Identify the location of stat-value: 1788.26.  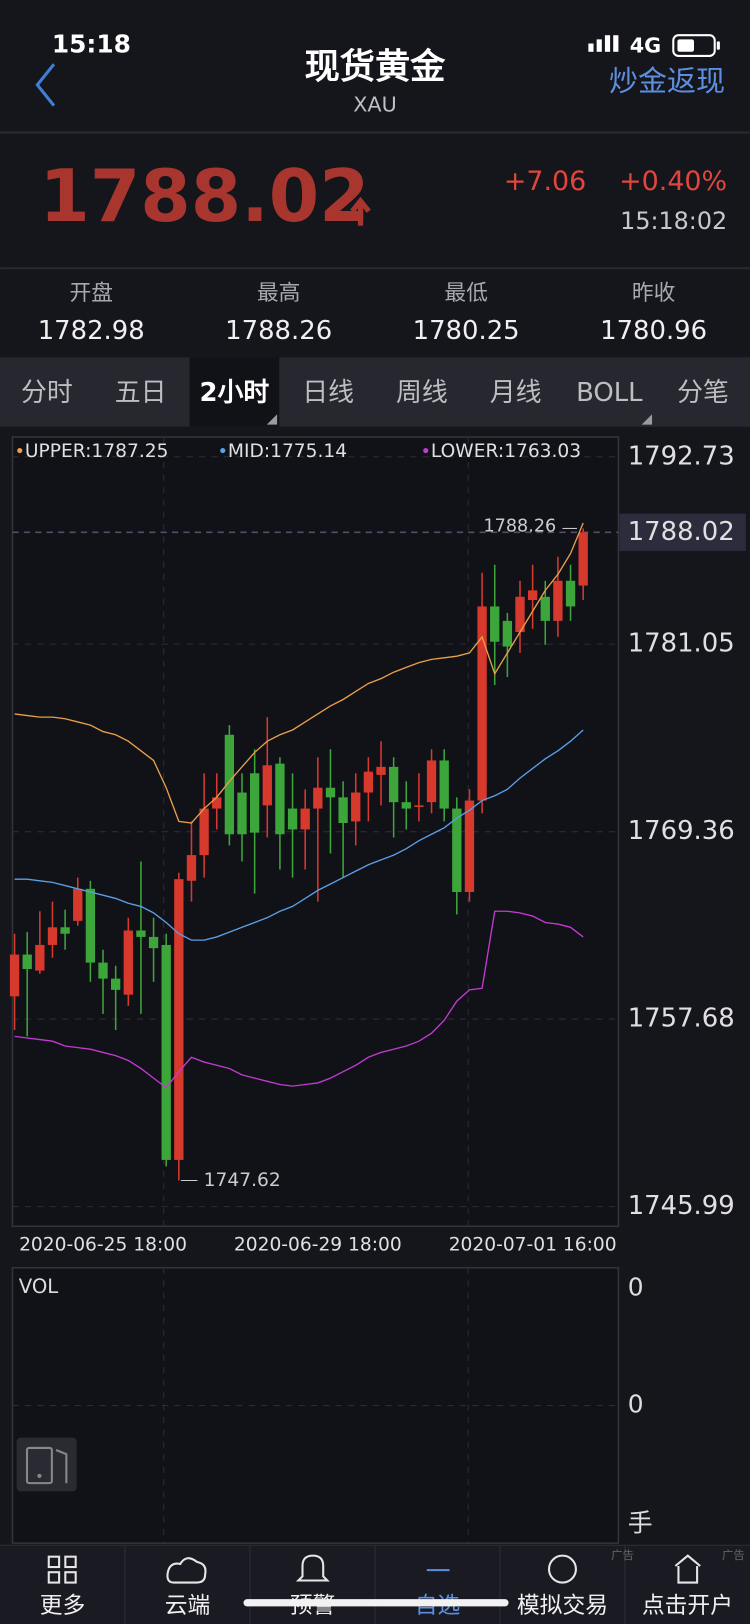
(278, 331).